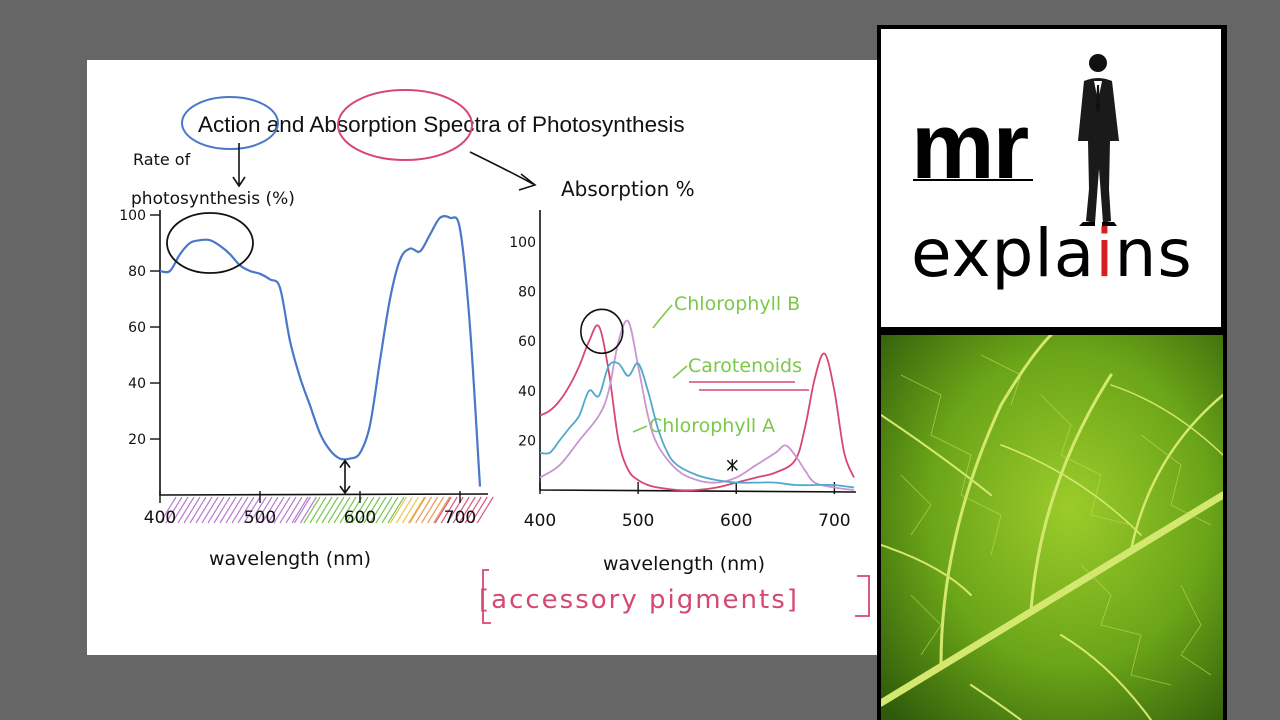  Describe the element at coordinates (662, 316) in the screenshot. I see `pointer-chlorophyll-b` at that location.